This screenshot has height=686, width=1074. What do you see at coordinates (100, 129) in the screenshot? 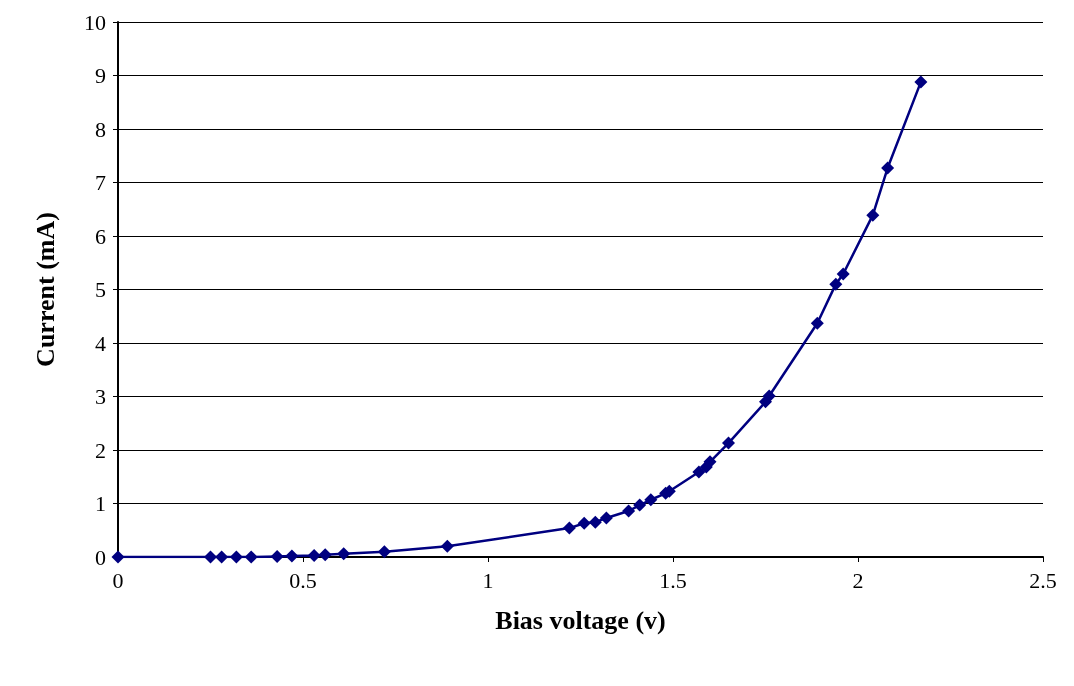
I see `y-tick-label: 8` at bounding box center [100, 129].